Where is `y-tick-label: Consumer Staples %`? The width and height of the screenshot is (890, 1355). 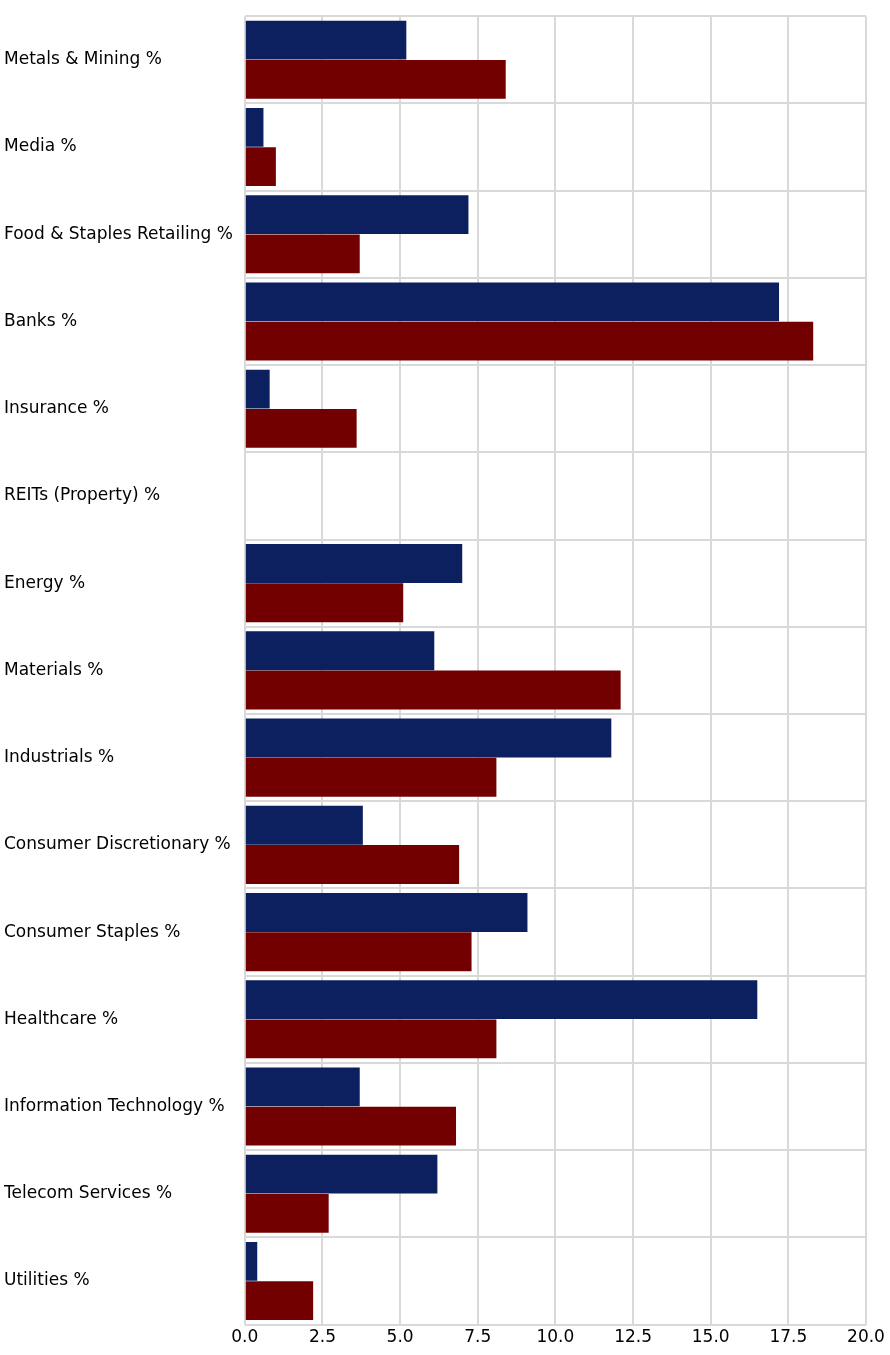
y-tick-label: Consumer Staples % is located at coordinates (92, 930).